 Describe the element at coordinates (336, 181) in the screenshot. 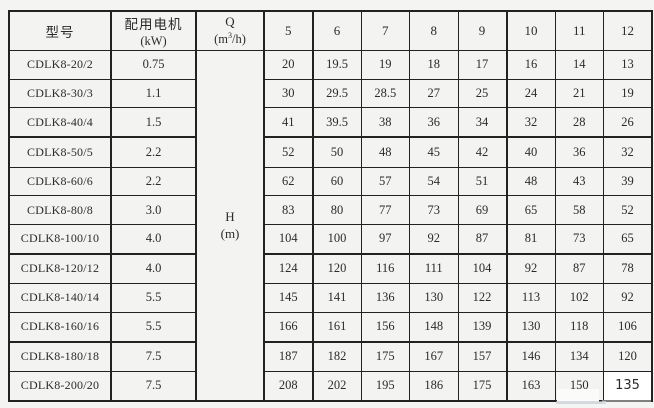

I see `head-value-cell: 60` at that location.